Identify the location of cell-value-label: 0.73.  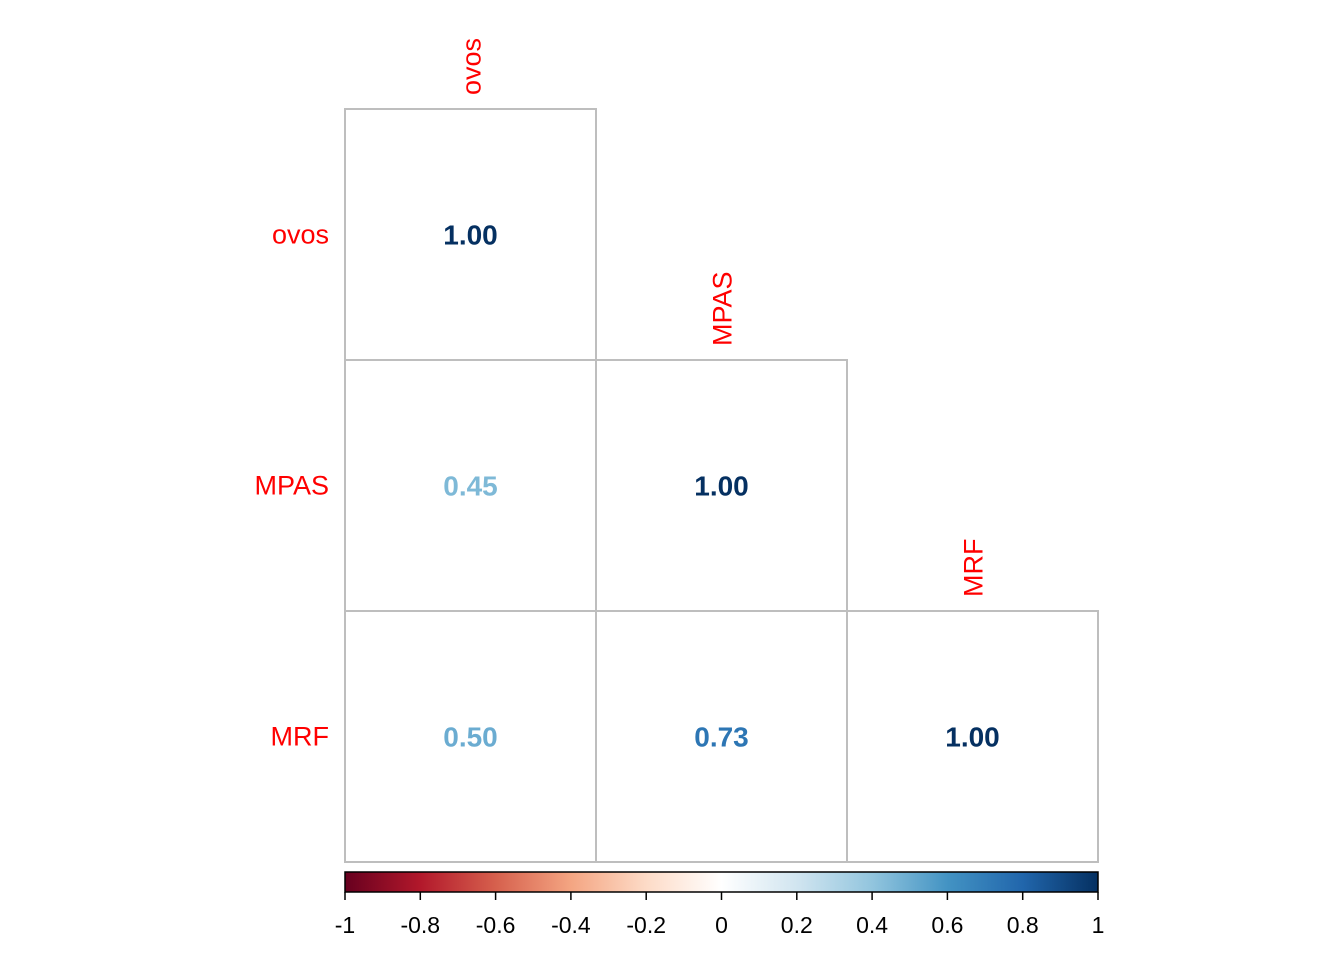
(721, 737).